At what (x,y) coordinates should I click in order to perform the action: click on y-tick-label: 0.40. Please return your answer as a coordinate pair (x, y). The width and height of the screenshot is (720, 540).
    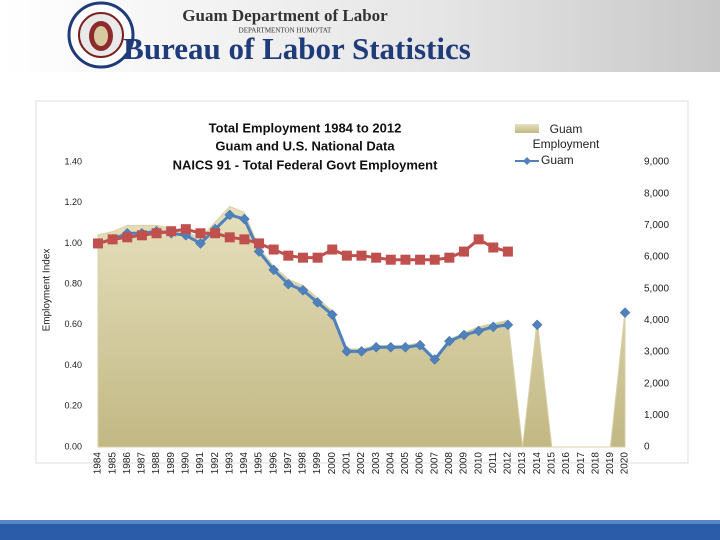
    Looking at the image, I should click on (73, 365).